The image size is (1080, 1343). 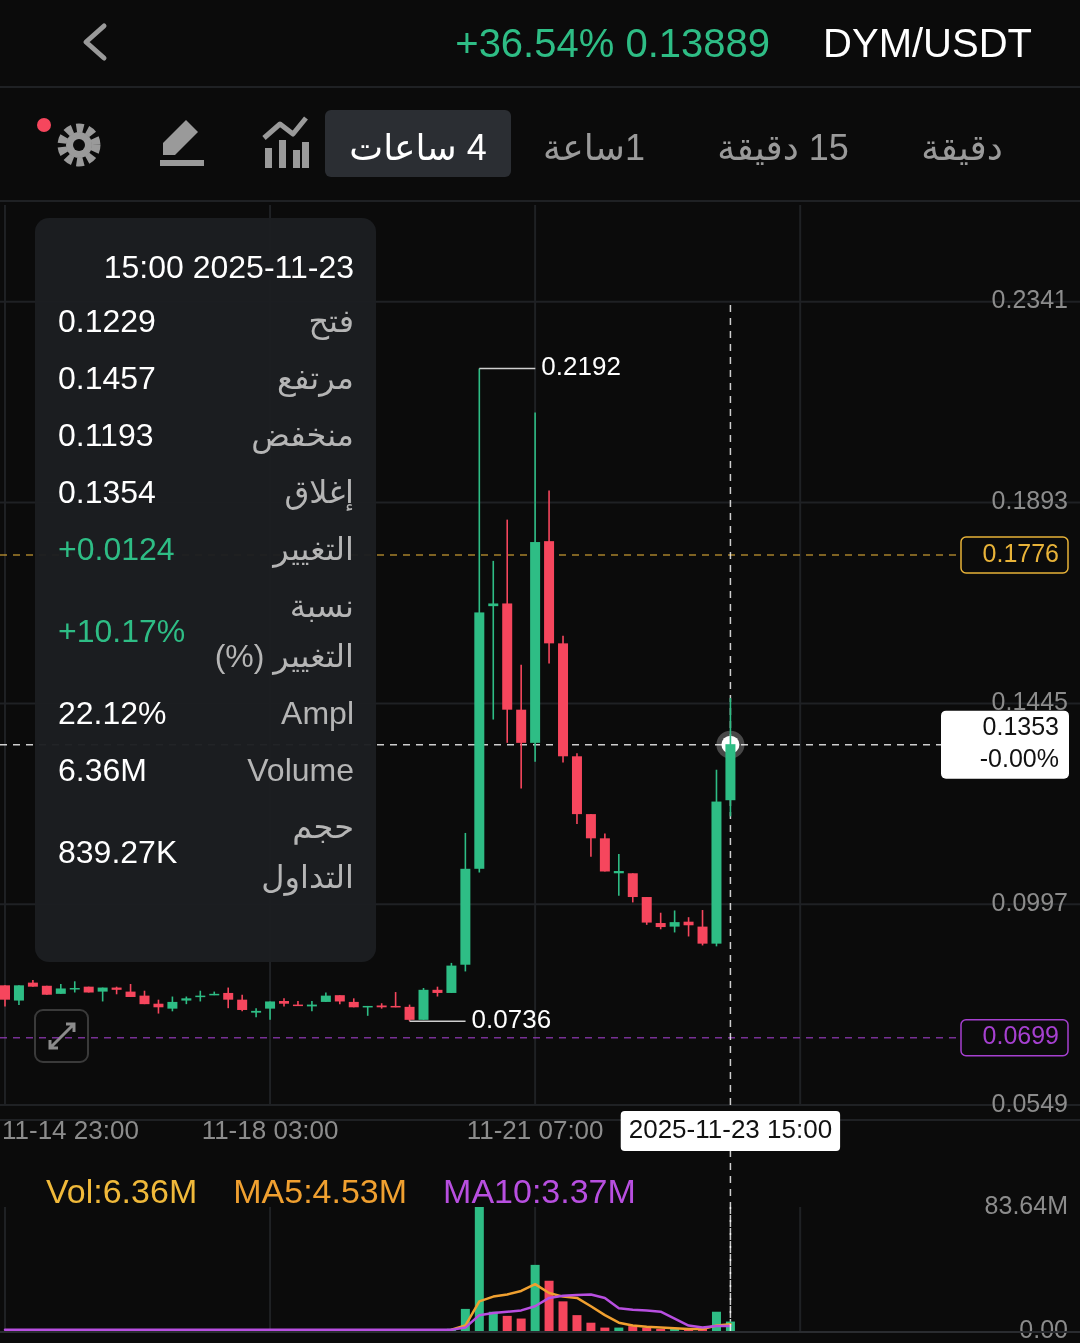 I want to click on annotation: Volume, so click(x=300, y=770).